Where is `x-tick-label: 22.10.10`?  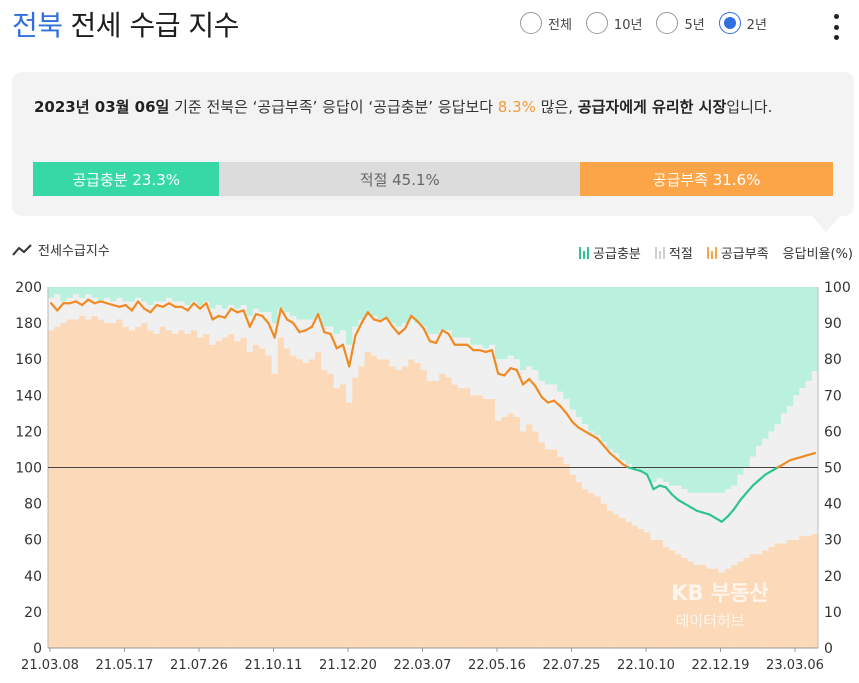 x-tick-label: 22.10.10 is located at coordinates (646, 665).